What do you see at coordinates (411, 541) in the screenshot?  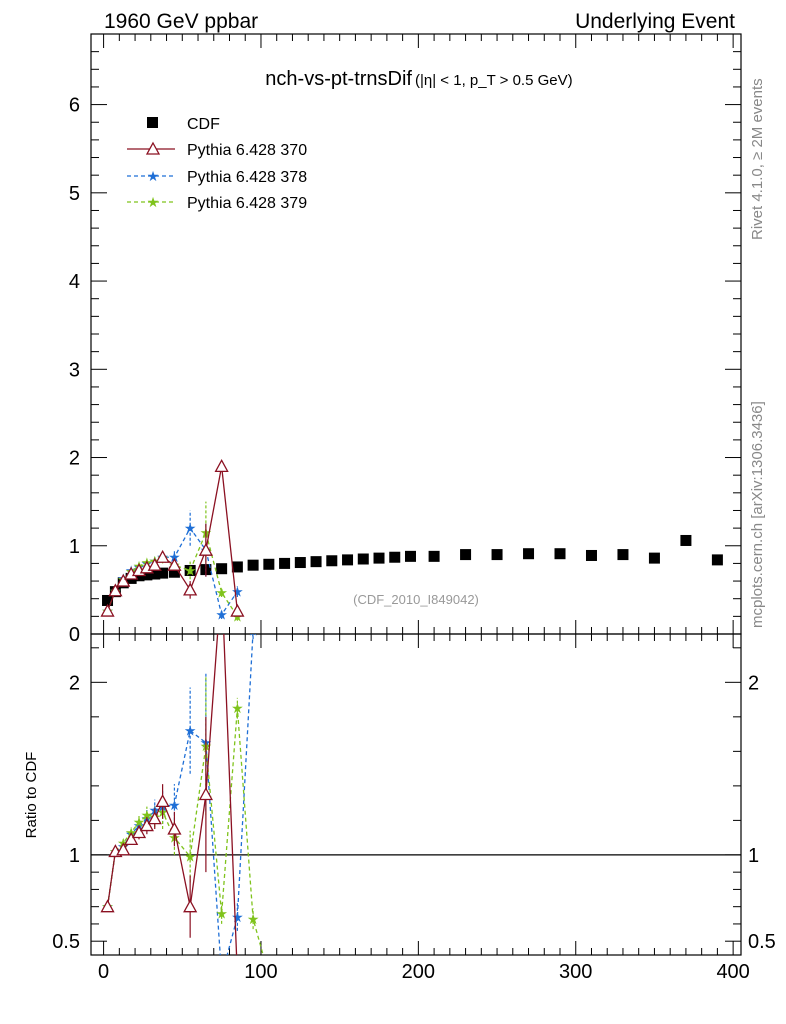 I see `main-panel-data: ★★★★★★★★★★★★★★★★★★★★★★★★★★` at bounding box center [411, 541].